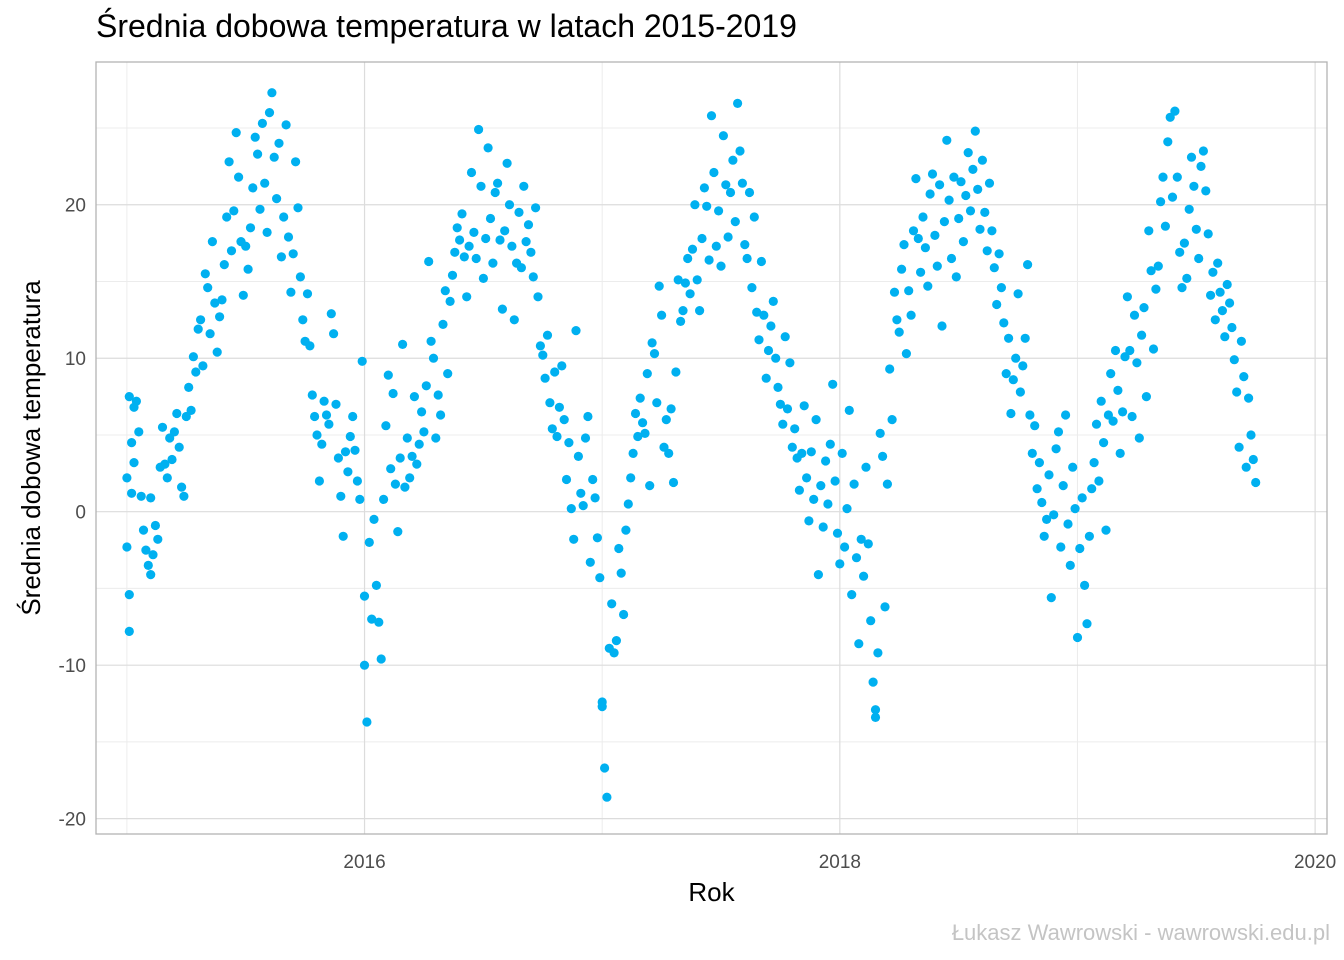 The height and width of the screenshot is (960, 1344). I want to click on y-tick-label: 10, so click(75, 359).